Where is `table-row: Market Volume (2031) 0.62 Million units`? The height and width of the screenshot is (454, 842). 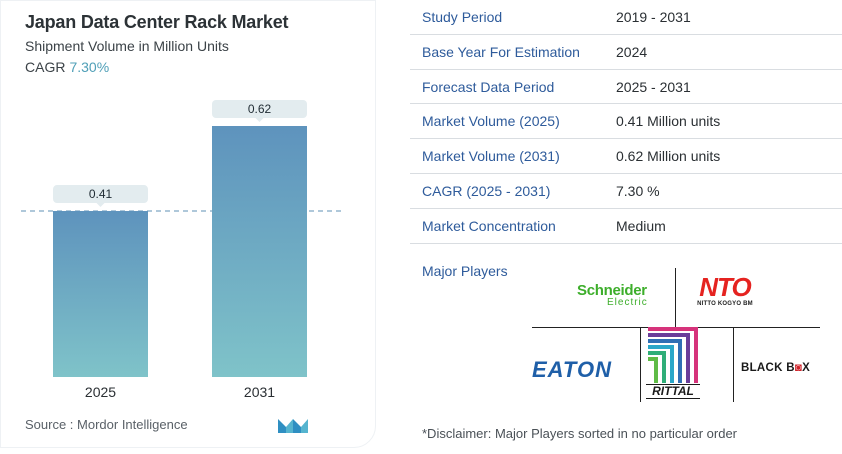 table-row: Market Volume (2031) 0.62 Million units is located at coordinates (626, 156).